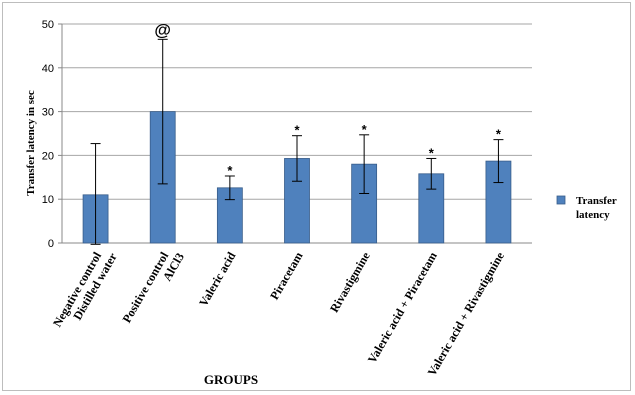 The image size is (635, 395). I want to click on significance-marker-6: *, so click(499, 134).